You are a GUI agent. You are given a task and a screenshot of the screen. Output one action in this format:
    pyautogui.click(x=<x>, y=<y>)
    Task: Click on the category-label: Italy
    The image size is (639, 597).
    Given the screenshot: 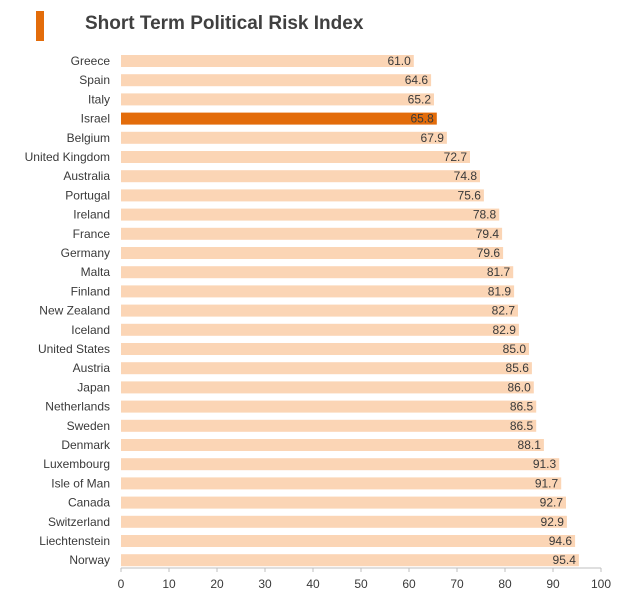 What is the action you would take?
    pyautogui.click(x=99, y=99)
    